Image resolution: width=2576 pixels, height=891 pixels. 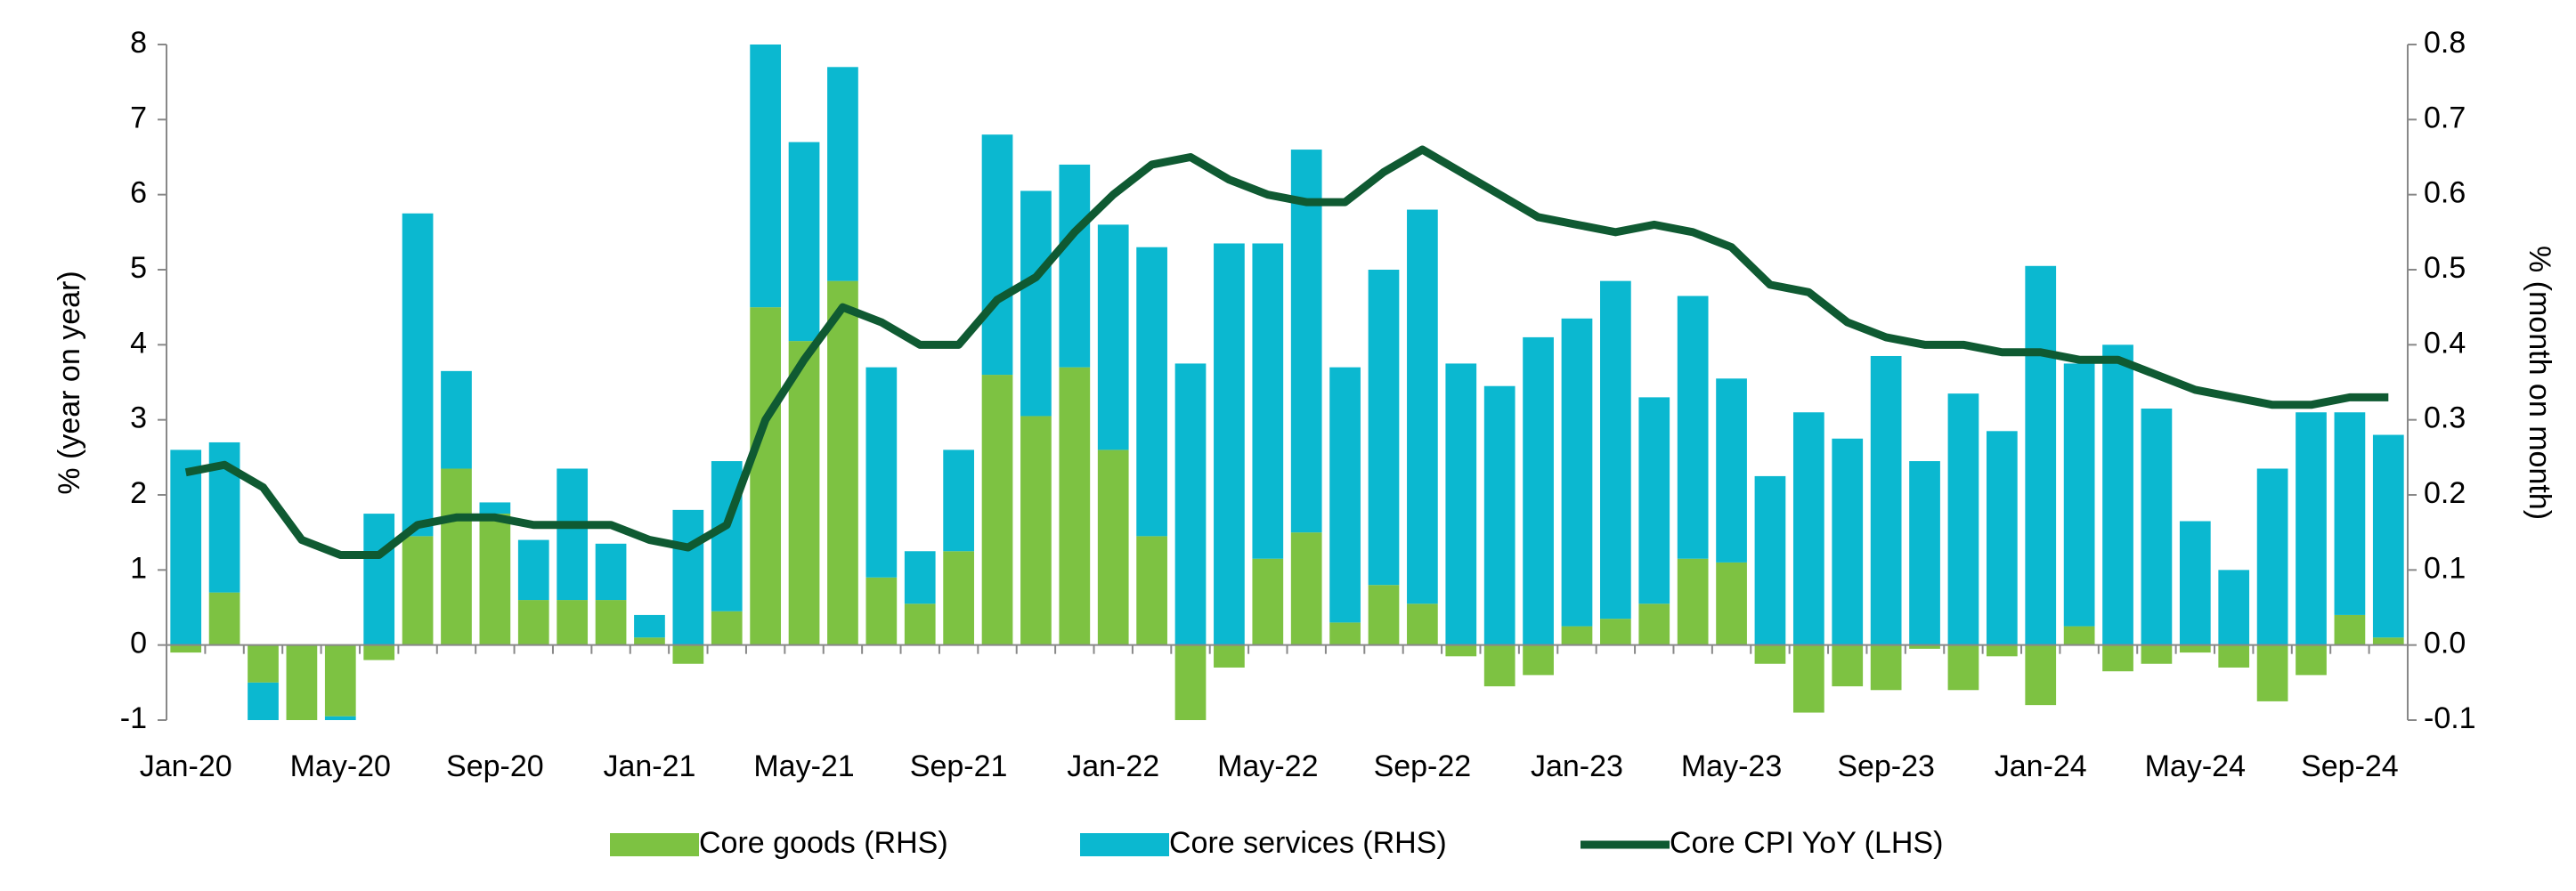 What do you see at coordinates (2445, 343) in the screenshot?
I see `y2-tick-label: 0.4` at bounding box center [2445, 343].